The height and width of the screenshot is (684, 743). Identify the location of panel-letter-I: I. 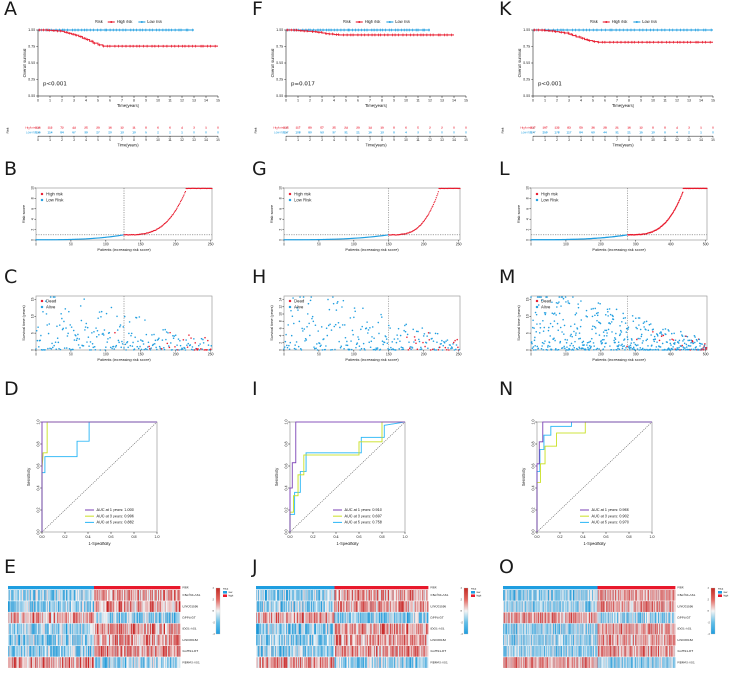
(255, 389).